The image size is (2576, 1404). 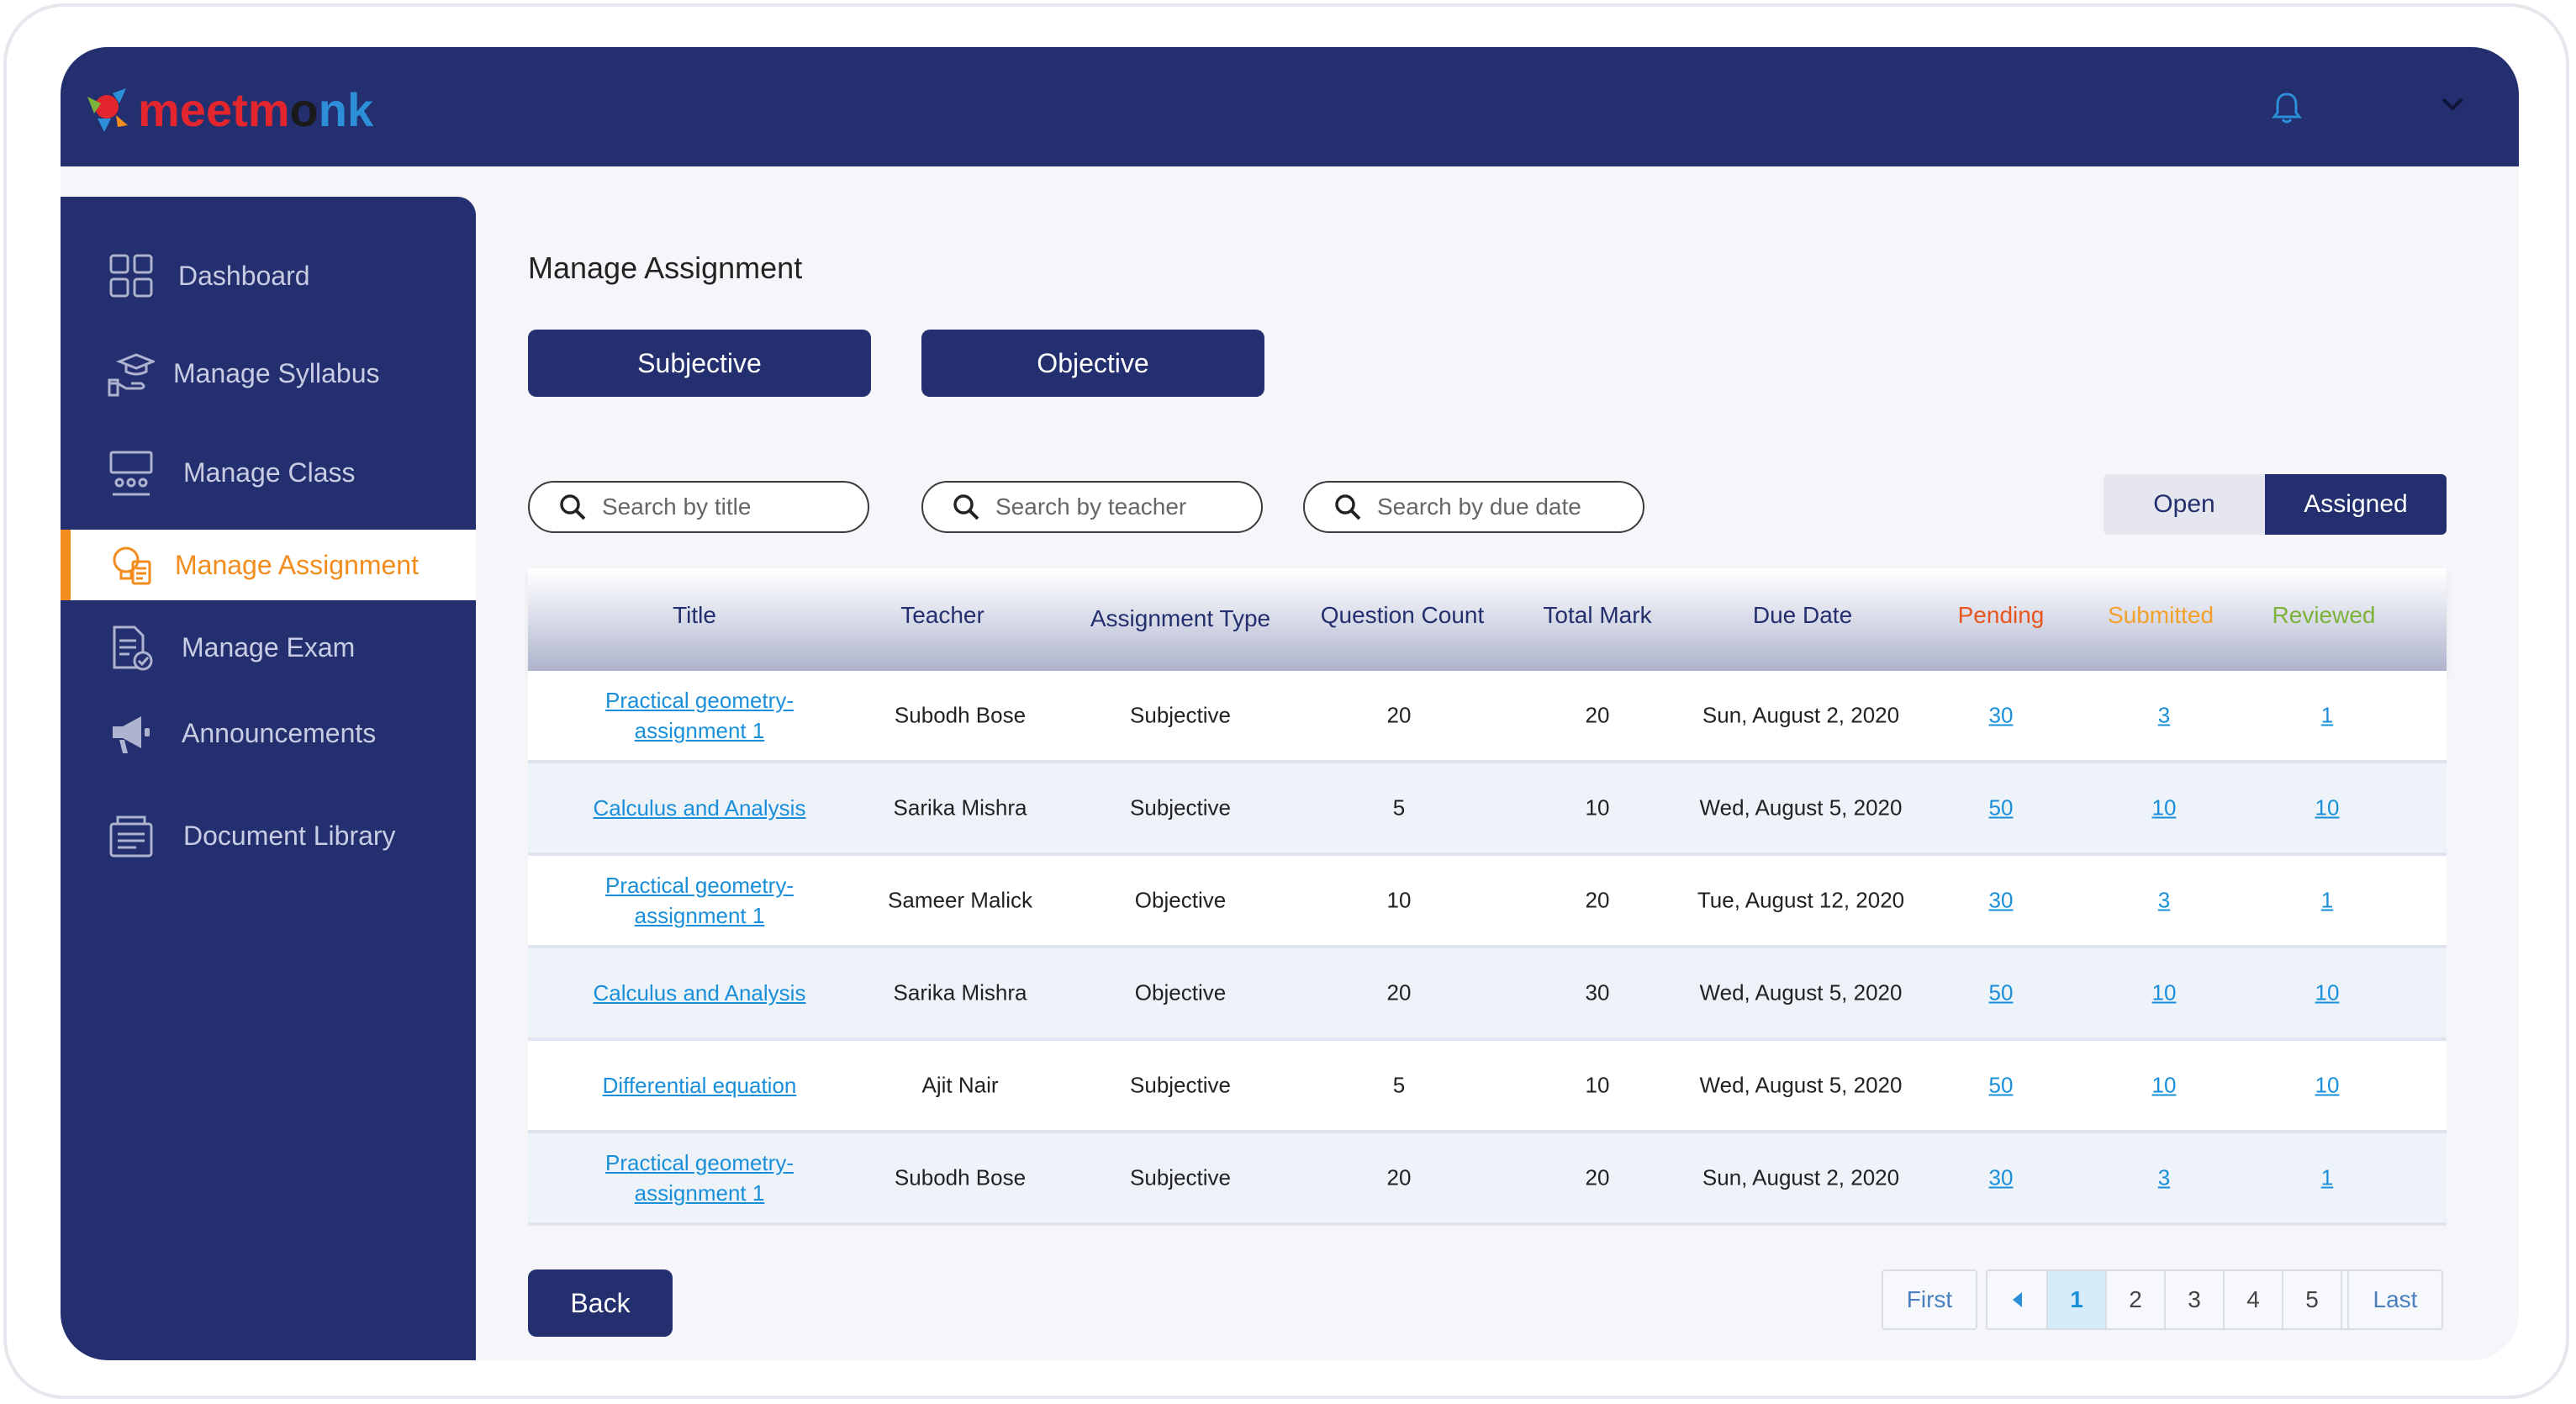 I want to click on sidebar-item-label: Manage Assignment, so click(x=297, y=564).